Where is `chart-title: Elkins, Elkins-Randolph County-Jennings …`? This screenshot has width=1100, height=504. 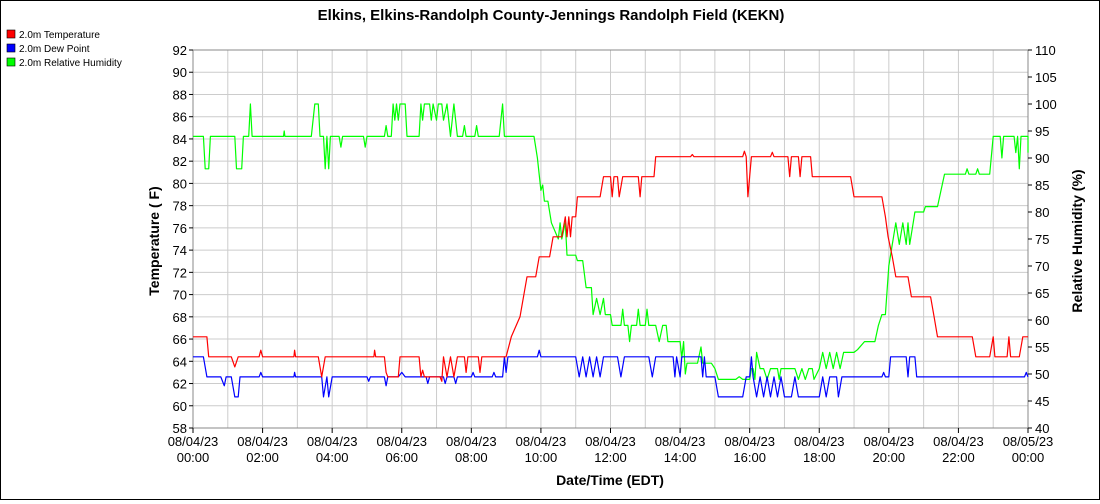
chart-title: Elkins, Elkins-Randolph County-Jennings … is located at coordinates (551, 15).